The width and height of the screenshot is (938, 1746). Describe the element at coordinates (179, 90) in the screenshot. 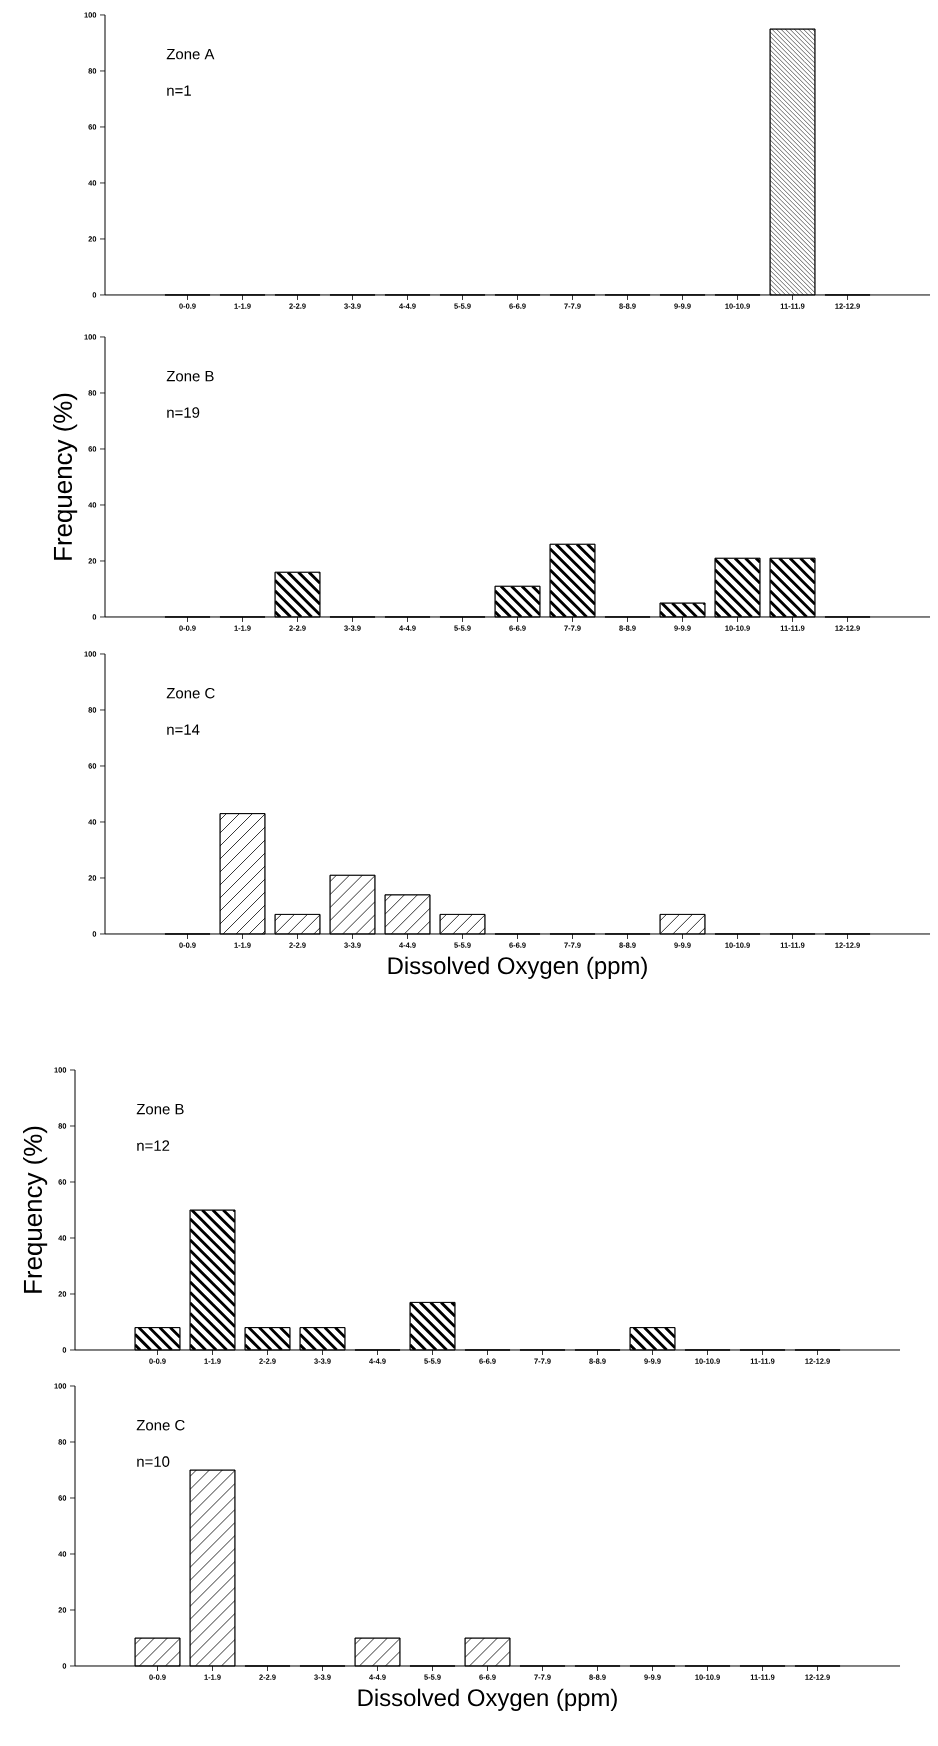

I see `annotation: n=1` at that location.